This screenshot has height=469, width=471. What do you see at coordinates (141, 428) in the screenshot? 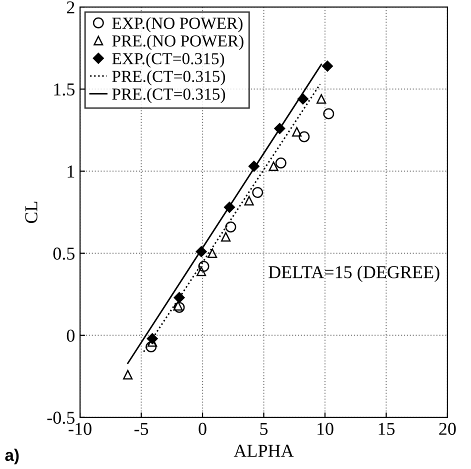
I see `x-tick-label: -5` at bounding box center [141, 428].